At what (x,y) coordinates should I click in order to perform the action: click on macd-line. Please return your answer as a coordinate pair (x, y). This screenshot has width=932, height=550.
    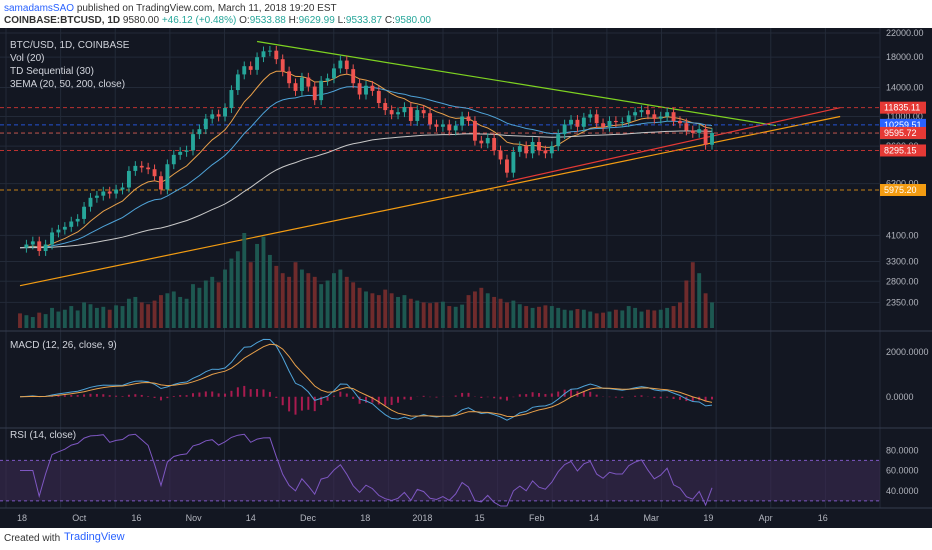
    Looking at the image, I should click on (366, 379).